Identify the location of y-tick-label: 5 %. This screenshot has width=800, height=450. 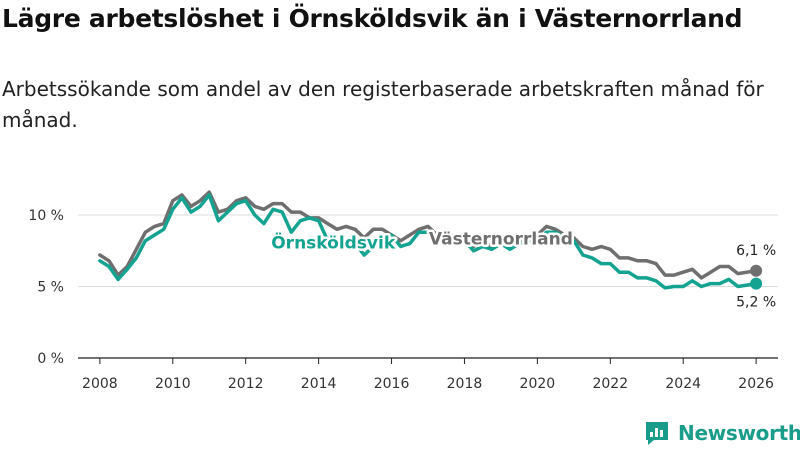
(50, 288).